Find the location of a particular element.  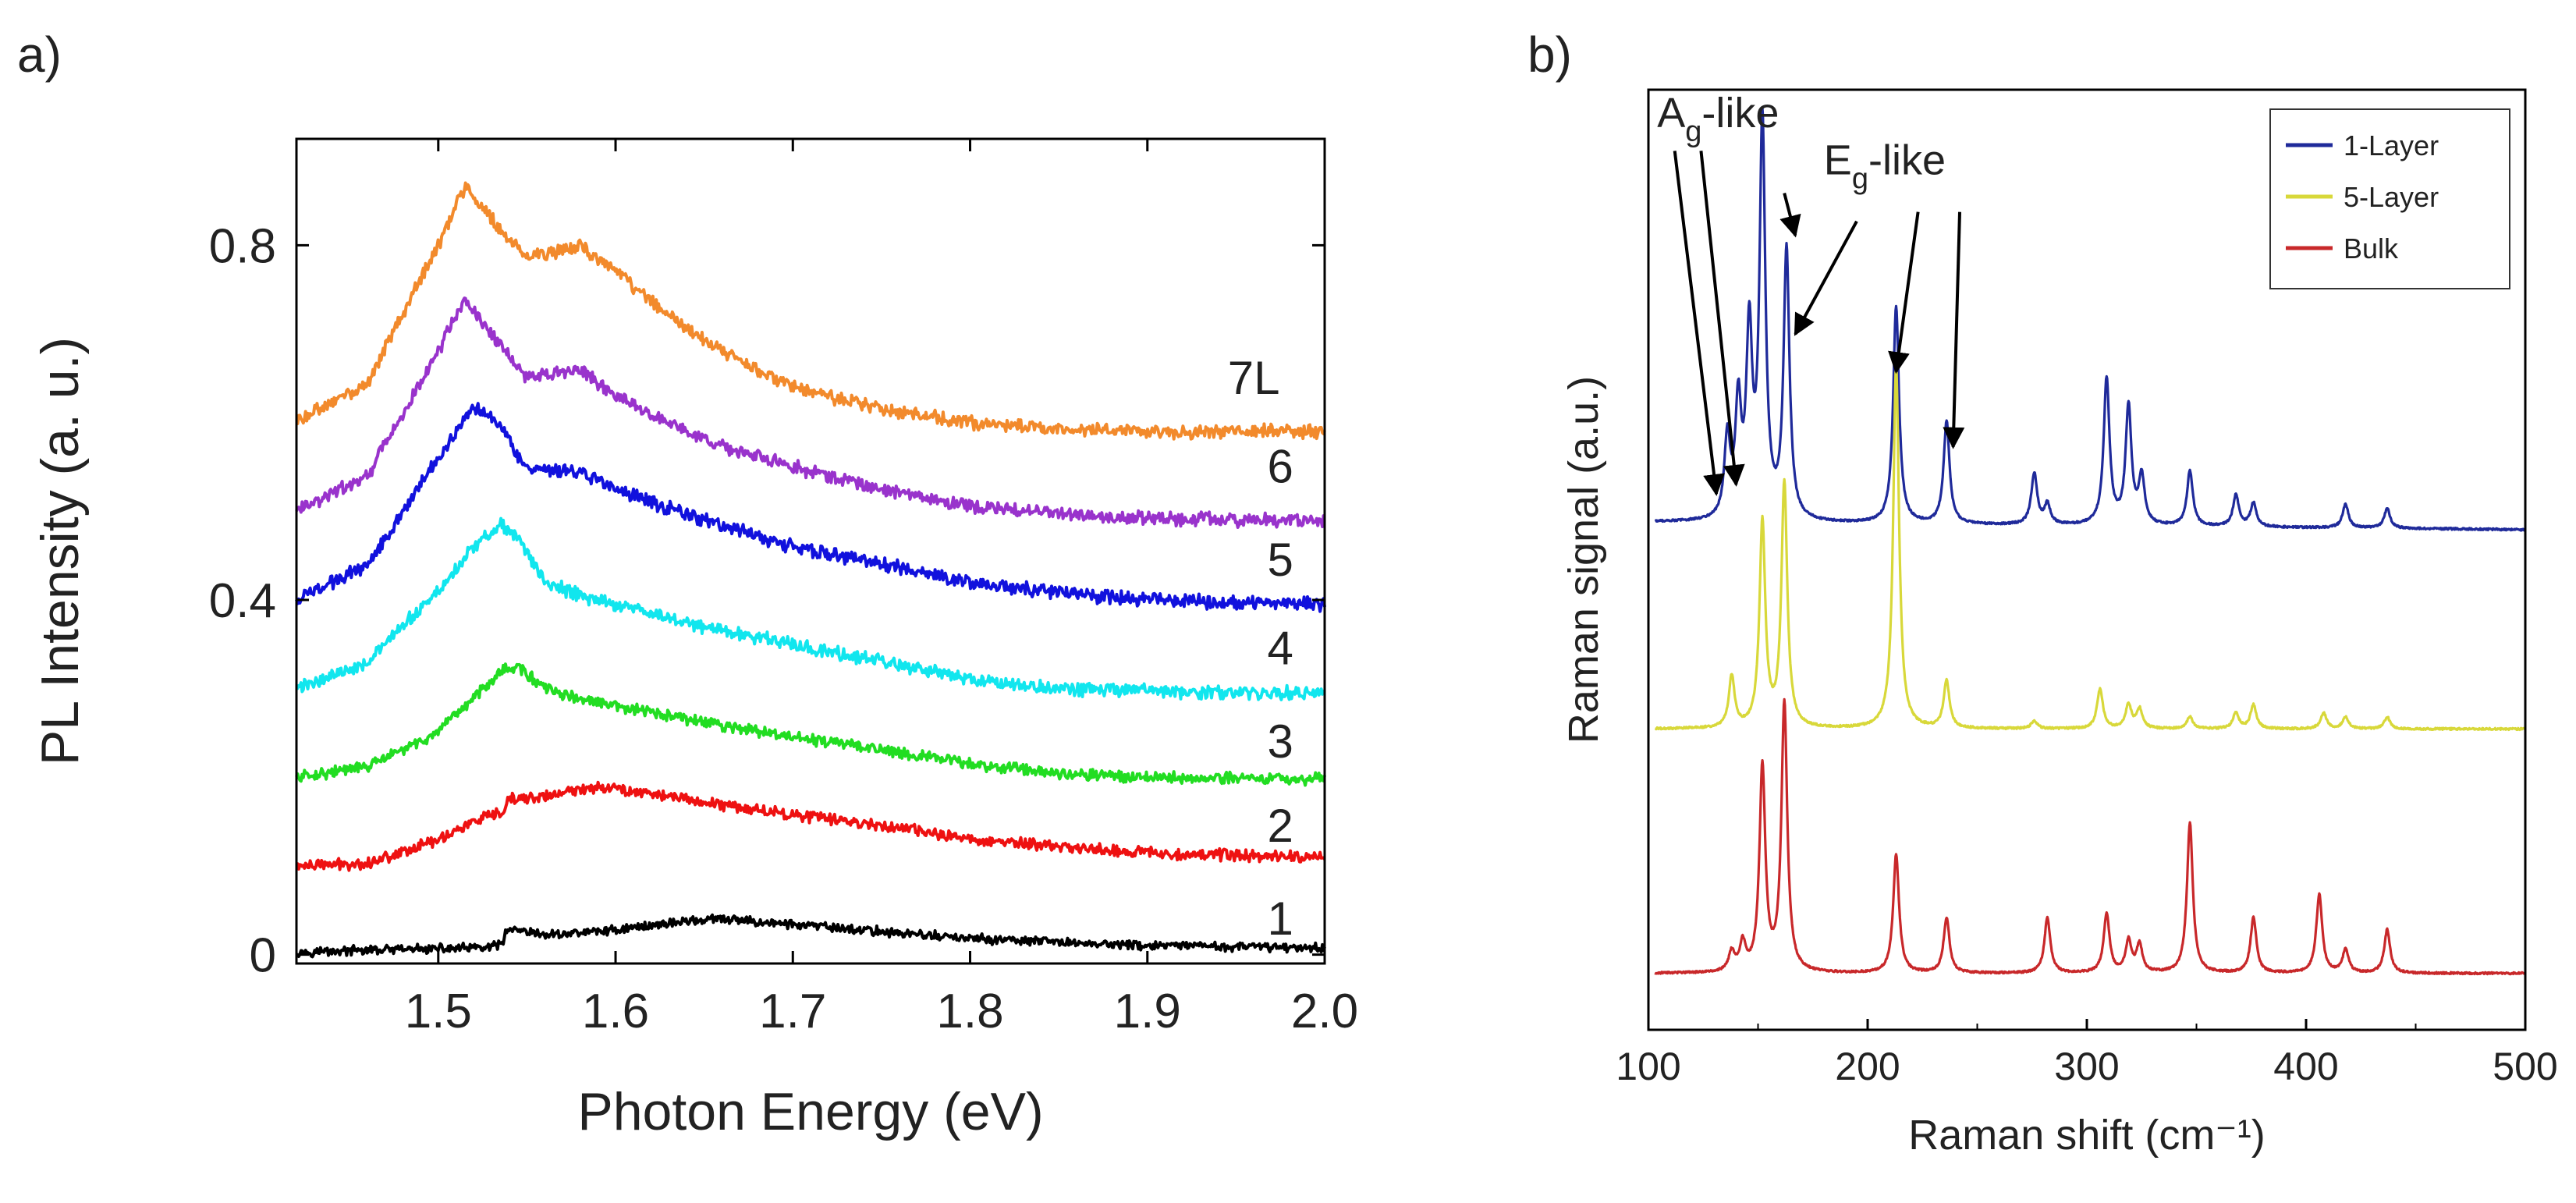

x-tick-label: 2.0 is located at coordinates (1324, 1011).